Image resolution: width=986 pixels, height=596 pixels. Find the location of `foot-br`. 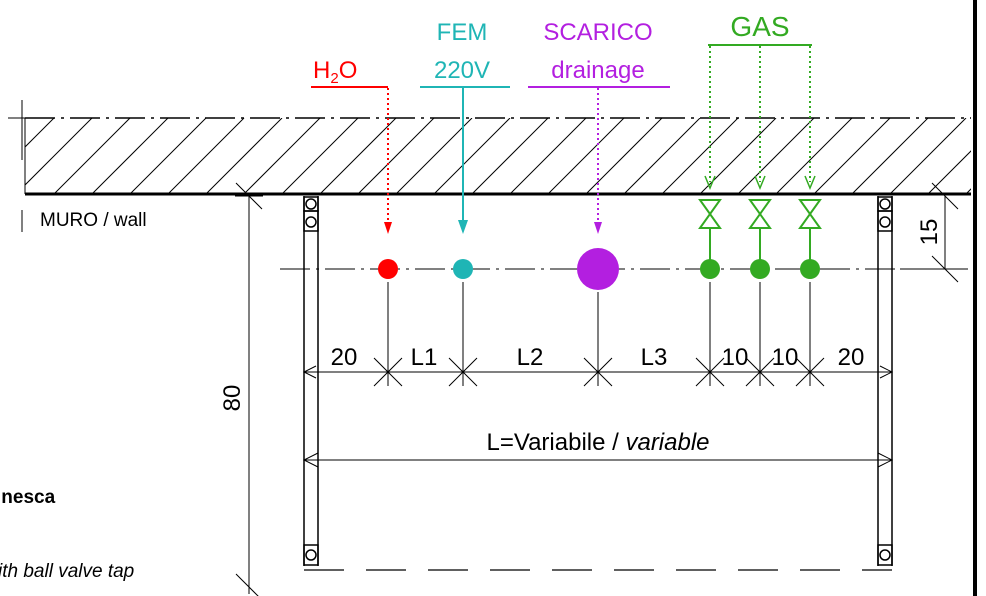

foot-br is located at coordinates (885, 555).